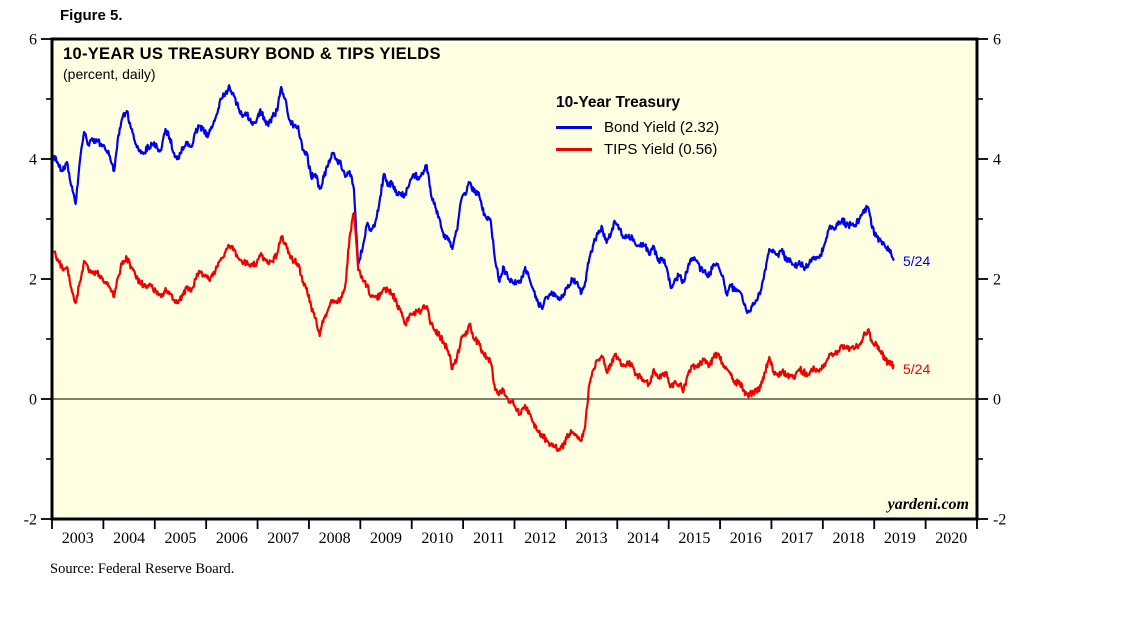  What do you see at coordinates (592, 538) in the screenshot?
I see `x-axis-year-label: 2013` at bounding box center [592, 538].